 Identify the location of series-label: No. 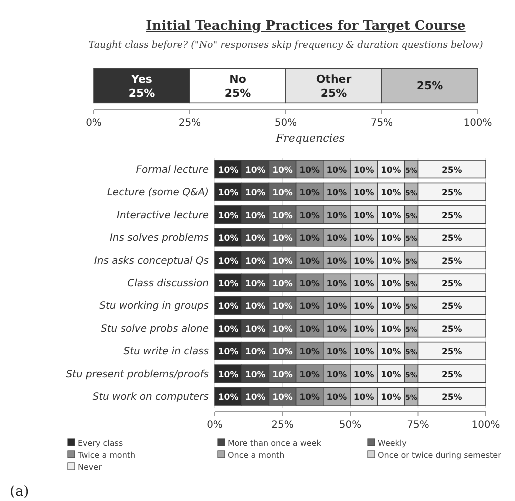
(238, 79).